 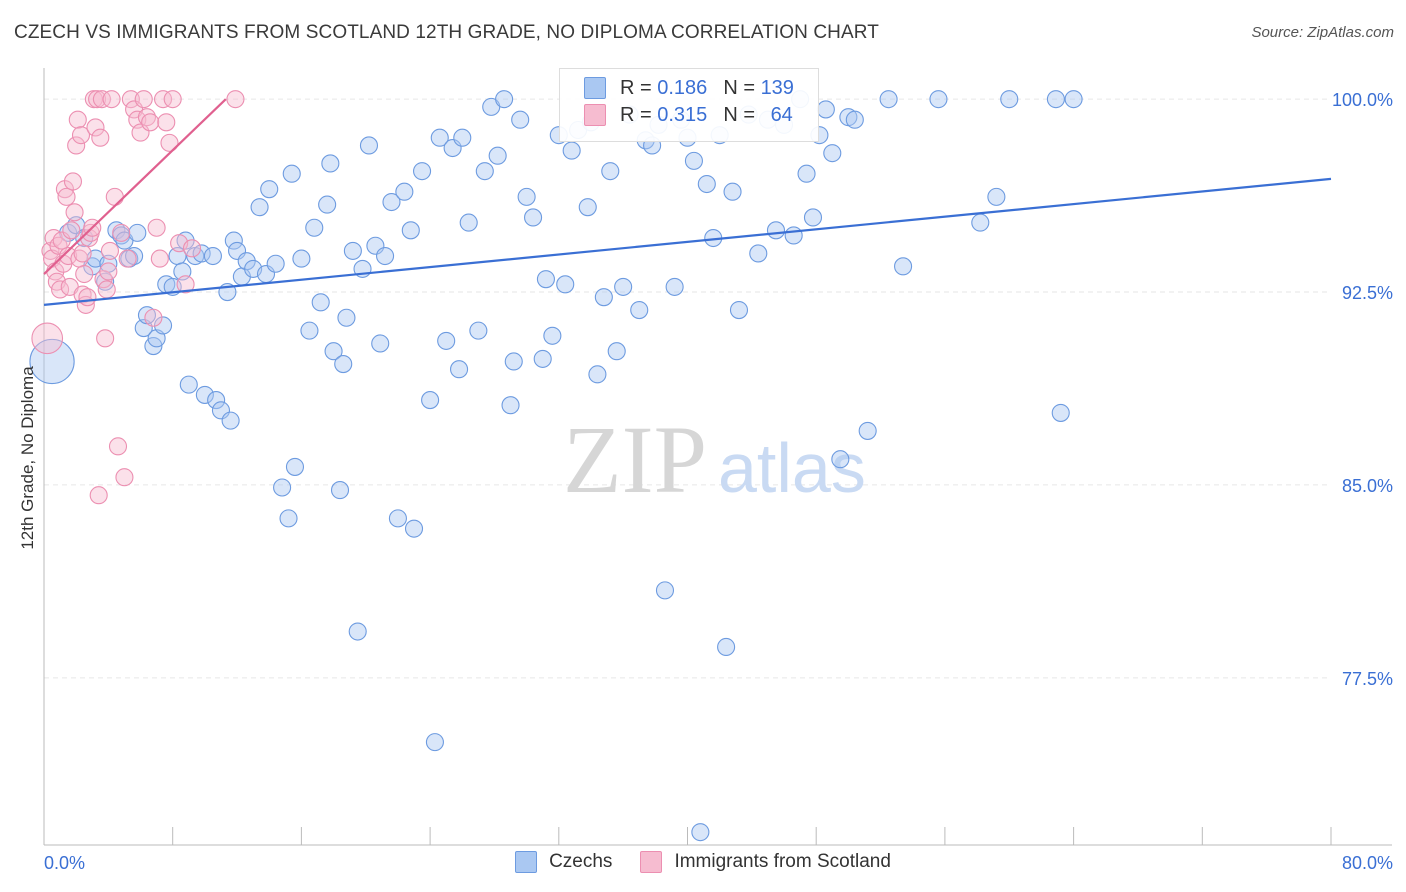 I want to click on scotland-points, so click(x=138, y=297).